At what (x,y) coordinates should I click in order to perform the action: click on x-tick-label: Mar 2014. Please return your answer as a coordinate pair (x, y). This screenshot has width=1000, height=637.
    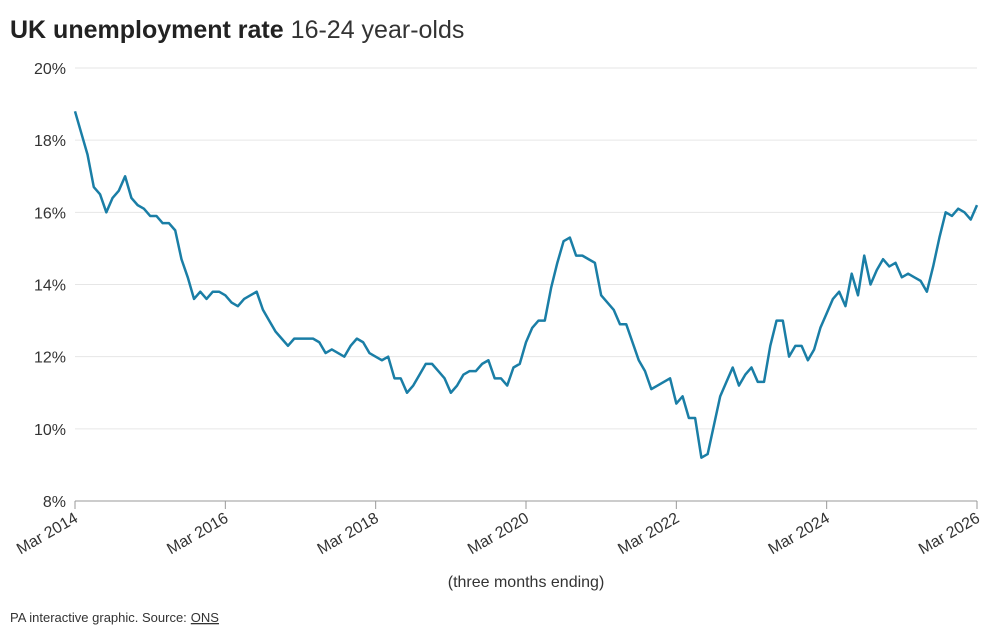
    Looking at the image, I should click on (47, 534).